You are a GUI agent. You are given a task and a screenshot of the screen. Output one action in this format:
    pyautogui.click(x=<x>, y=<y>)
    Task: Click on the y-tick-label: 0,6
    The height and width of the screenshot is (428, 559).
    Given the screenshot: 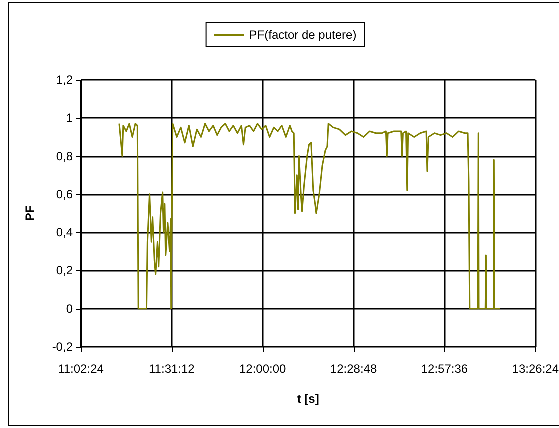 What is the action you would take?
    pyautogui.click(x=65, y=194)
    